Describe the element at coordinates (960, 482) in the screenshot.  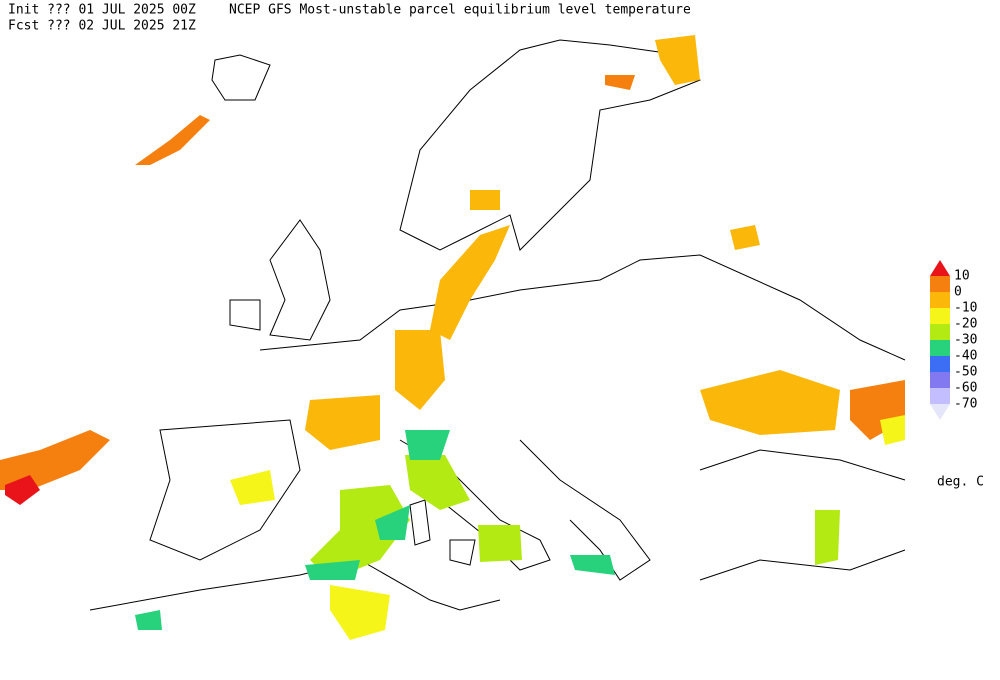
I see `legend-unit: deg. C` at that location.